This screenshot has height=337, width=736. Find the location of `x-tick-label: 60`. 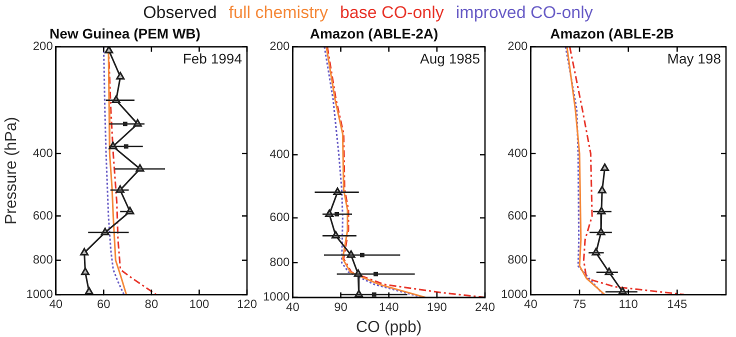

x-tick-label: 60 is located at coordinates (103, 304).